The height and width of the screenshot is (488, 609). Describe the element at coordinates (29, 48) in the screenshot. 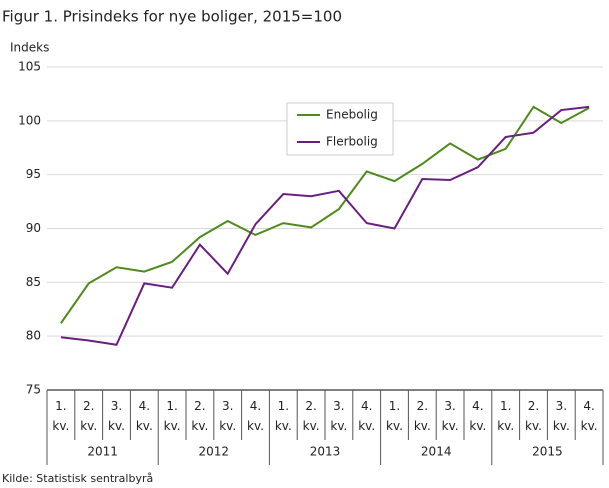

I see `y-axis-label: Indeks` at that location.